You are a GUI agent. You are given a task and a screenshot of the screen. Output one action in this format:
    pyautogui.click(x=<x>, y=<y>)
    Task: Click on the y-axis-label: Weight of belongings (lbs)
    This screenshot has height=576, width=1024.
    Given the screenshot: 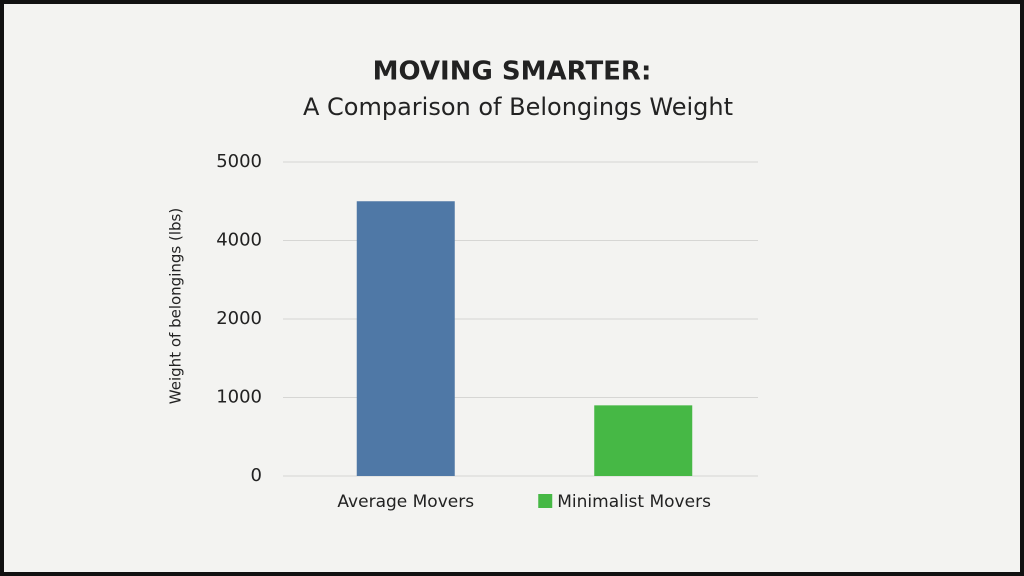 What is the action you would take?
    pyautogui.click(x=176, y=306)
    